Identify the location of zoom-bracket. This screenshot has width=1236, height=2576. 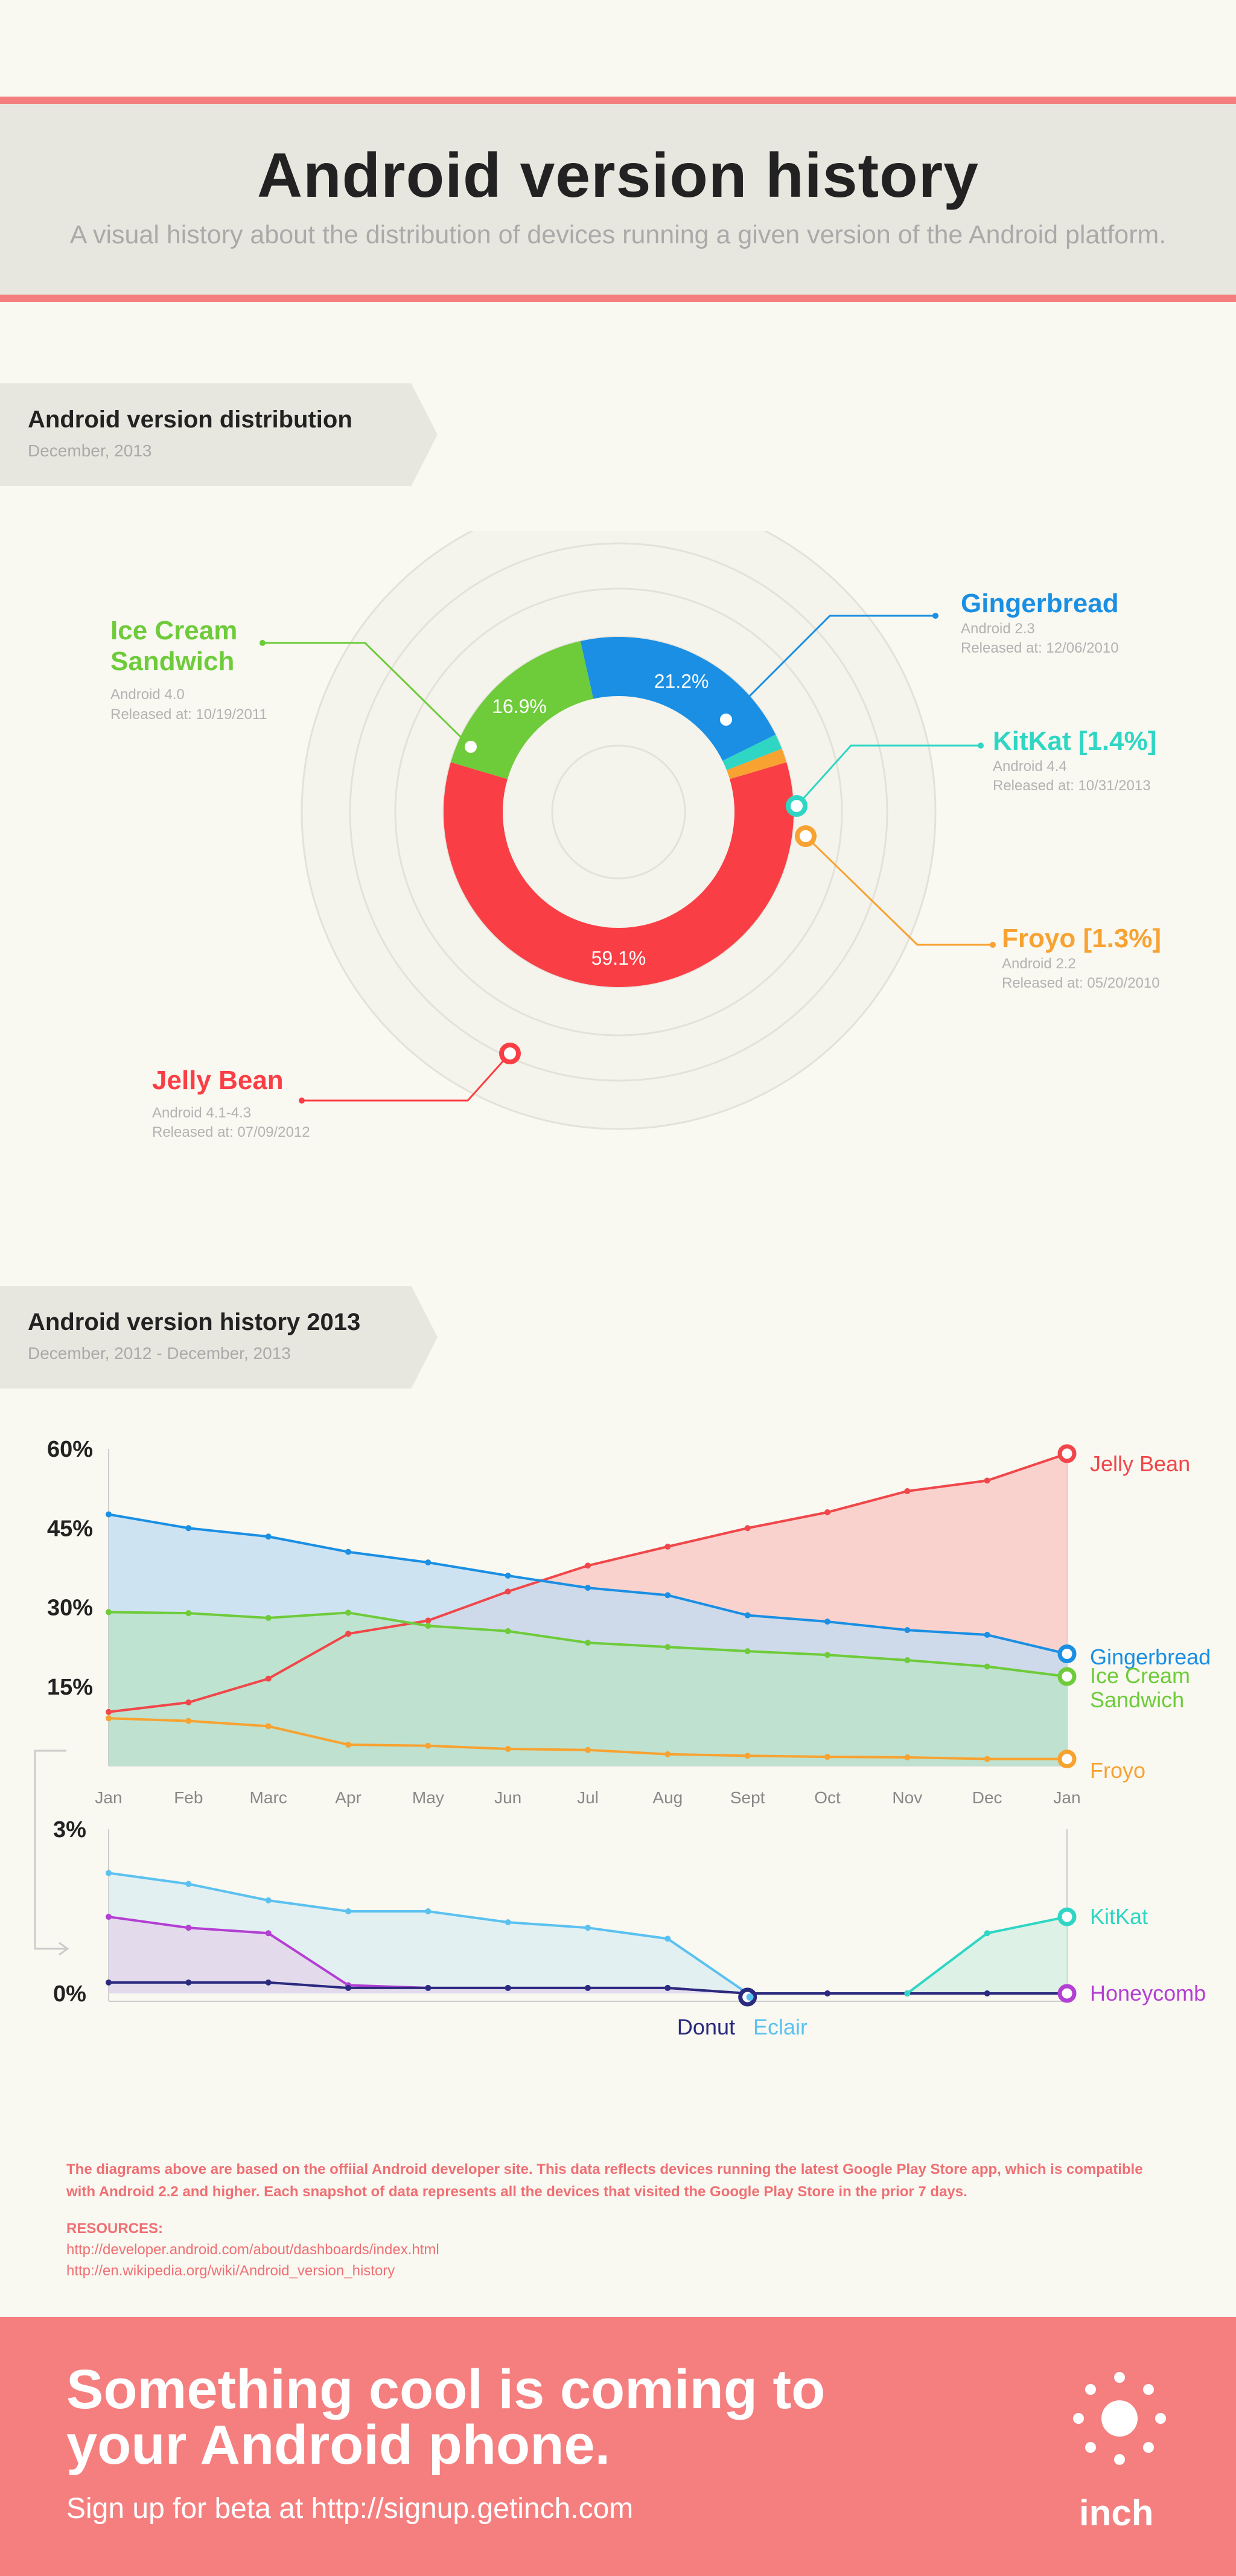
(50, 1850).